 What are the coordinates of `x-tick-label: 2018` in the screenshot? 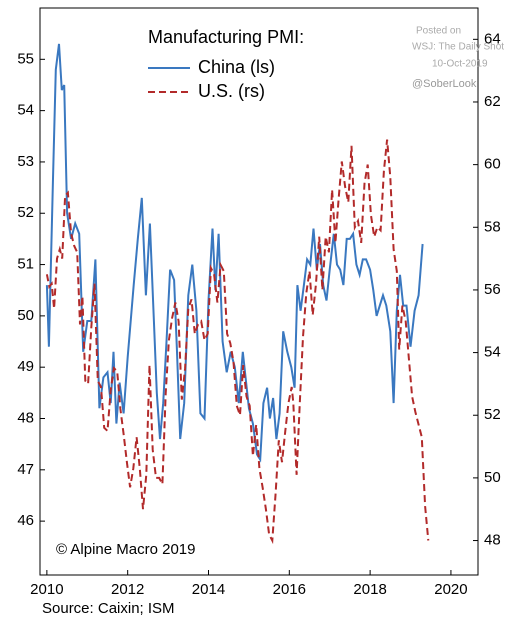 It's located at (369, 589).